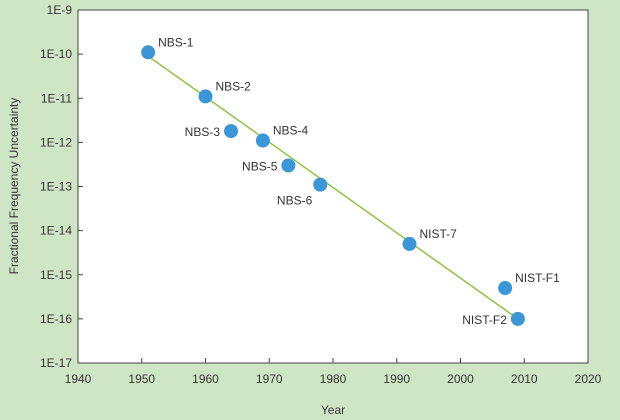 This screenshot has width=620, height=420. Describe the element at coordinates (295, 201) in the screenshot. I see `data-point-label: NBS-6` at that location.